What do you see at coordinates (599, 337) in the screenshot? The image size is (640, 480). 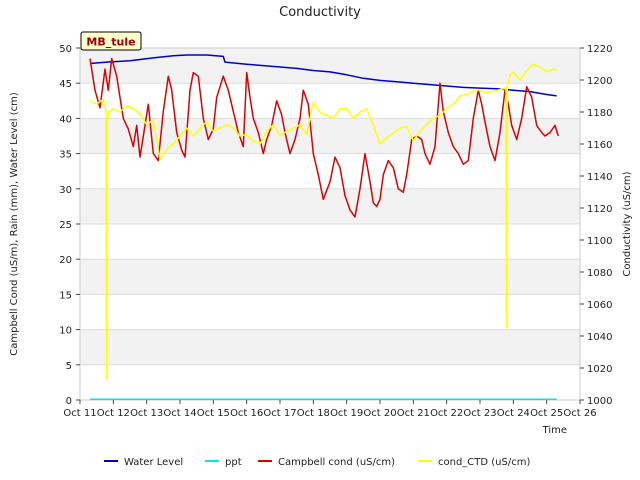 I see `tick-label-y-right: 1040` at bounding box center [599, 337].